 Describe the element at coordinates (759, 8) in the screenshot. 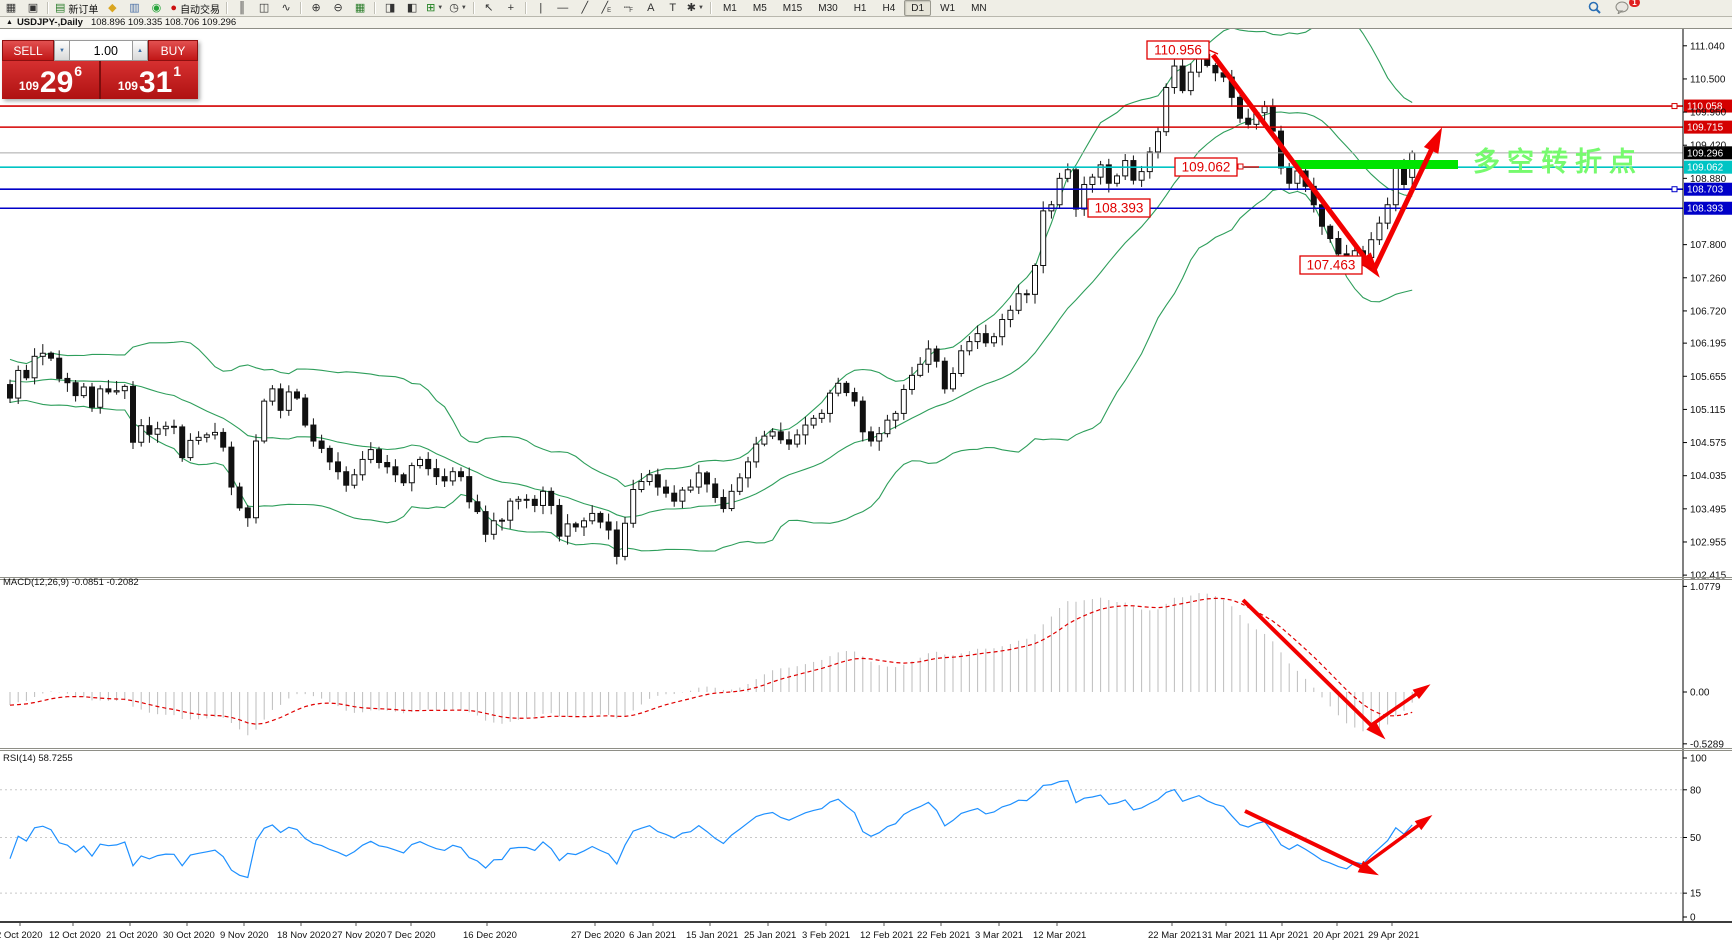

I see `timeframe-m5-button: M5` at that location.